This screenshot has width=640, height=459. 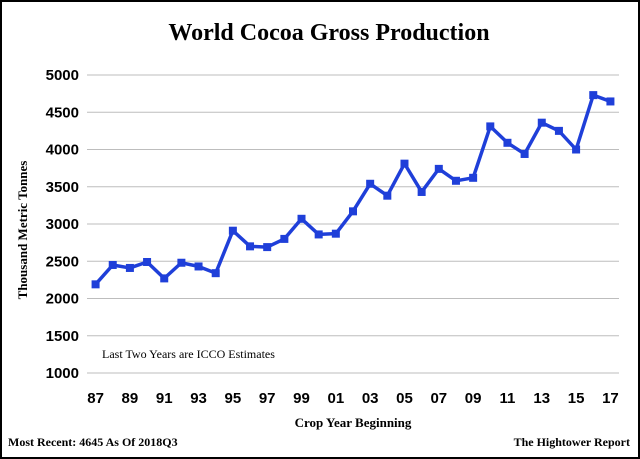 I want to click on footer-left: Most Recent: 4645 As Of 2018Q3, so click(x=93, y=442).